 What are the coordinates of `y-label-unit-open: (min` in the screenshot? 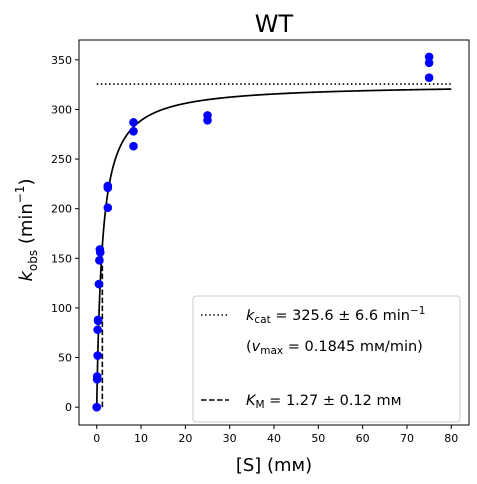 It's located at (26, 226).